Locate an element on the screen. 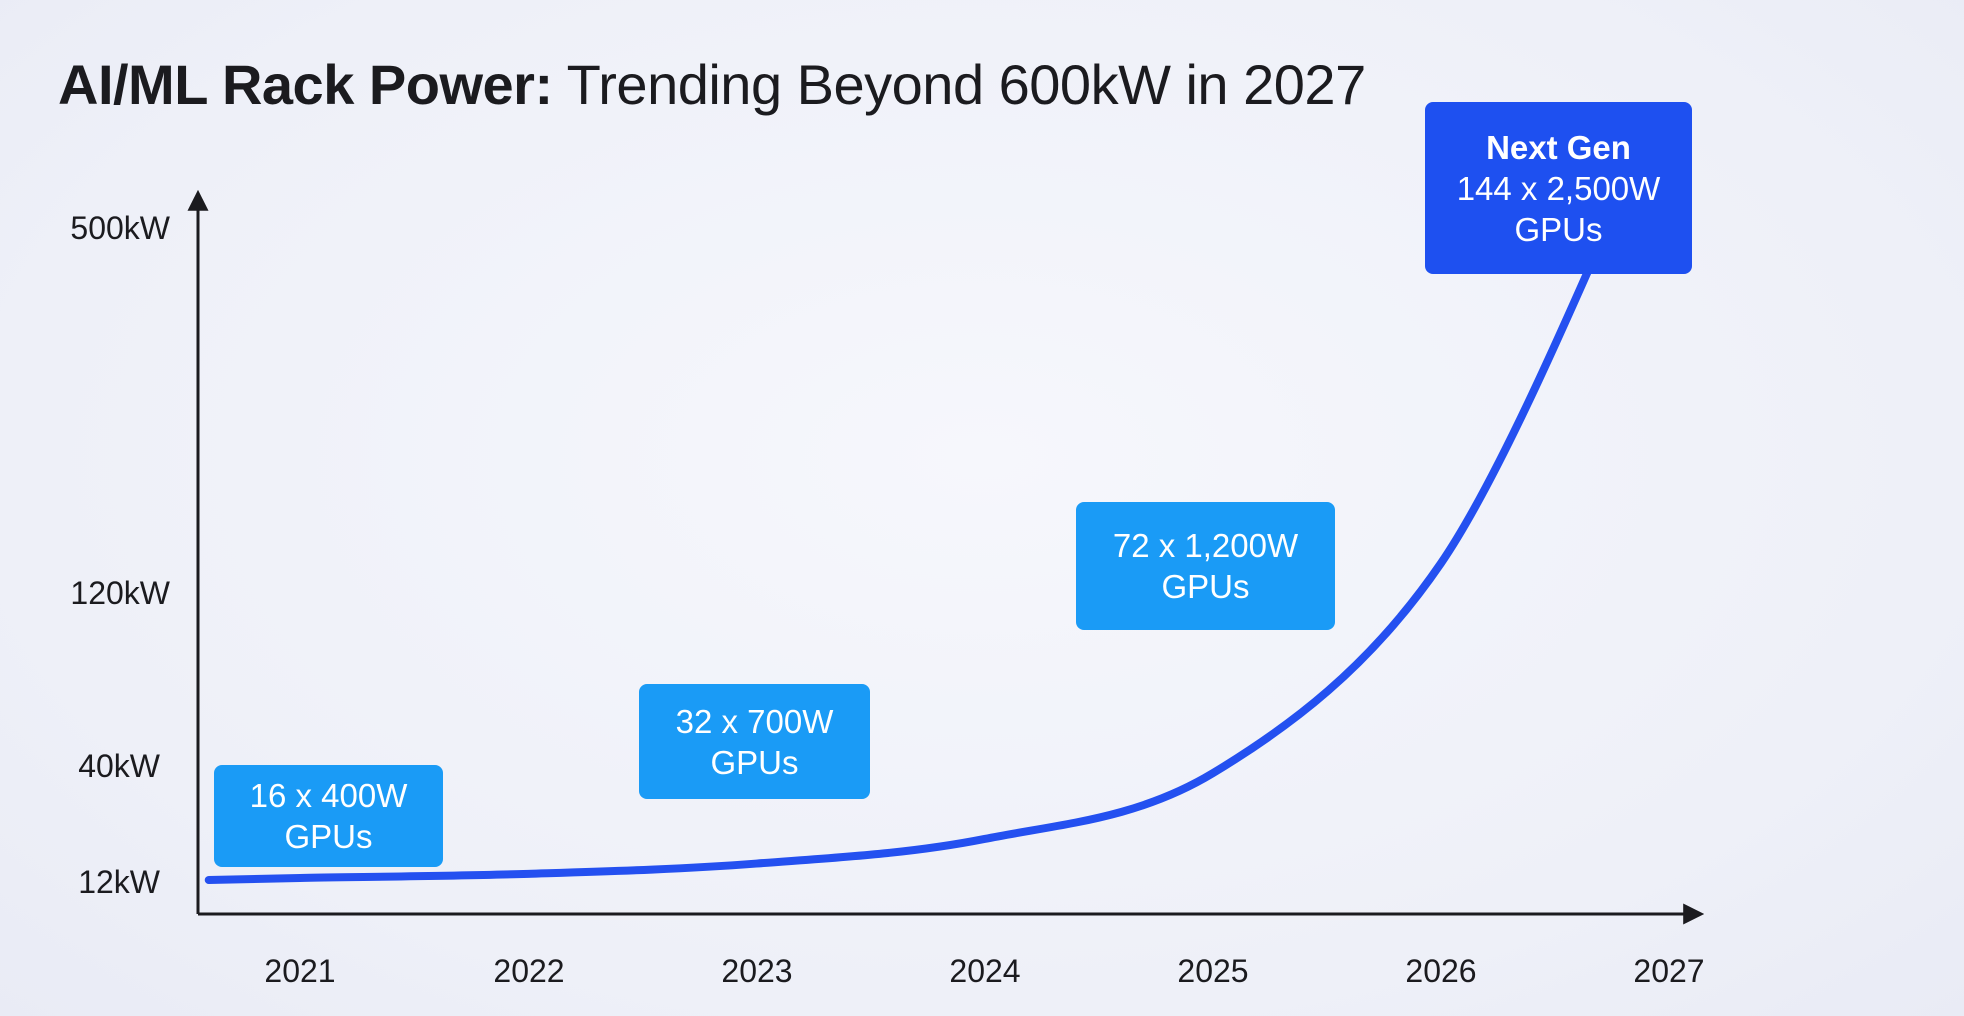  y-tick-label: 500kW is located at coordinates (120, 228).